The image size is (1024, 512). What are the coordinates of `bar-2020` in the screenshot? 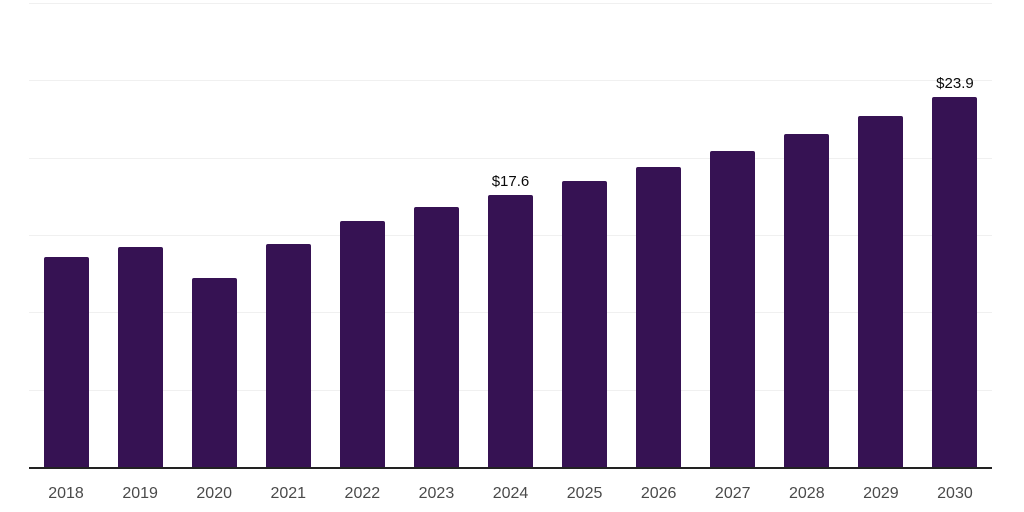 It's located at (214, 372).